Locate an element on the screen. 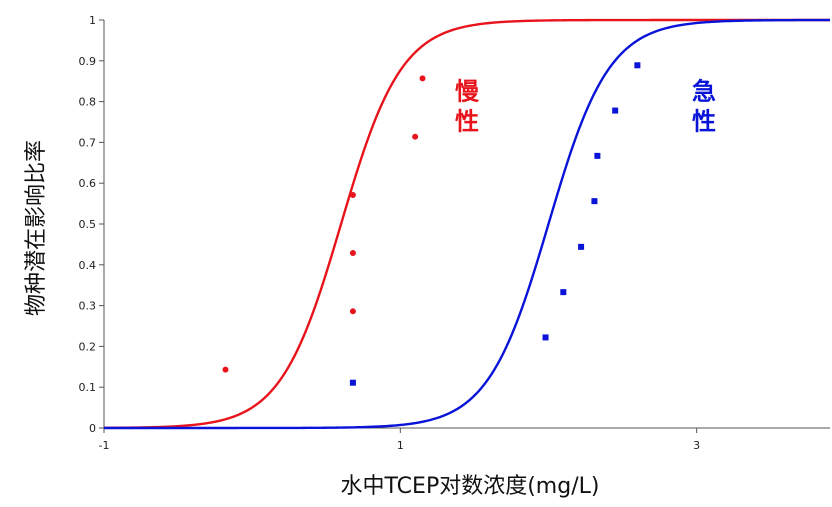 This screenshot has width=832, height=507. y-tick-label: 0.7 is located at coordinates (88, 142).